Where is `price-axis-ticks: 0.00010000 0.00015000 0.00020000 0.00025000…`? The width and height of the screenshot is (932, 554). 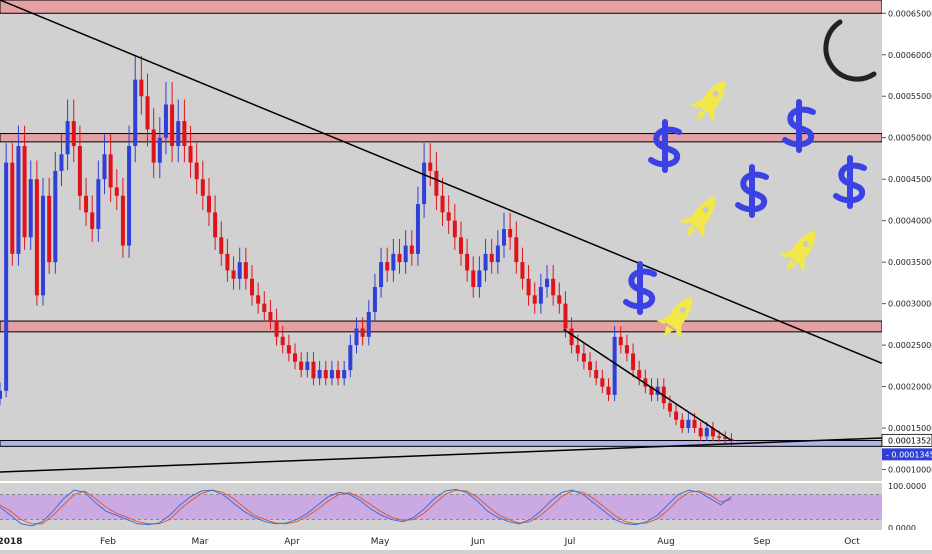
price-axis-ticks: 0.00010000 0.00015000 0.00020000 0.00025000… is located at coordinates (907, 242).